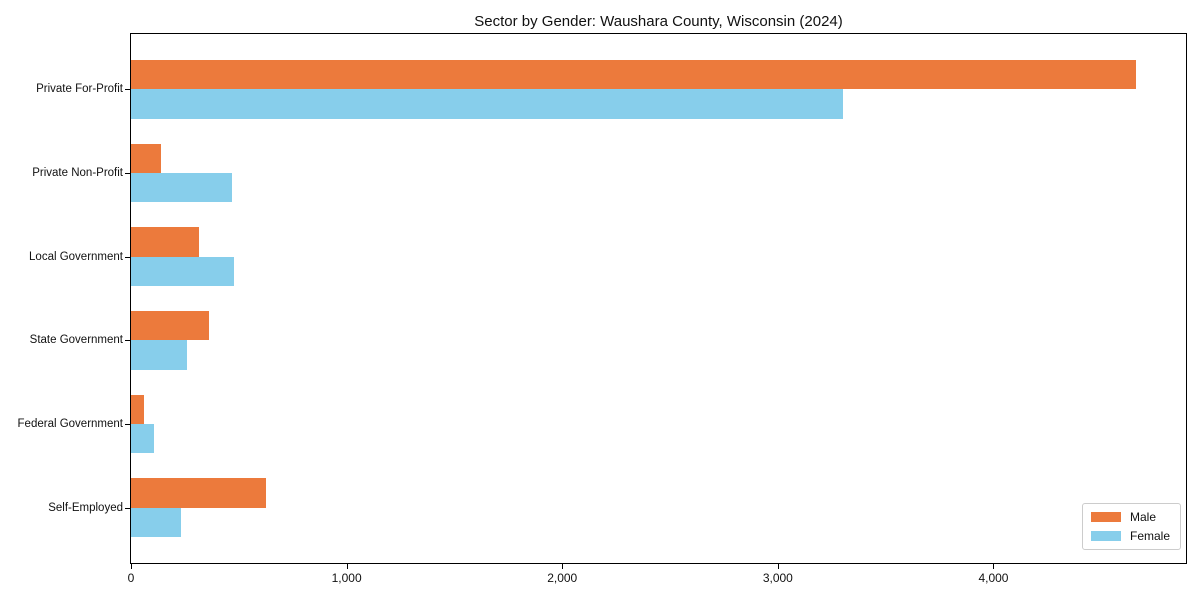  I want to click on y-tick-private-non-profit, so click(128, 173).